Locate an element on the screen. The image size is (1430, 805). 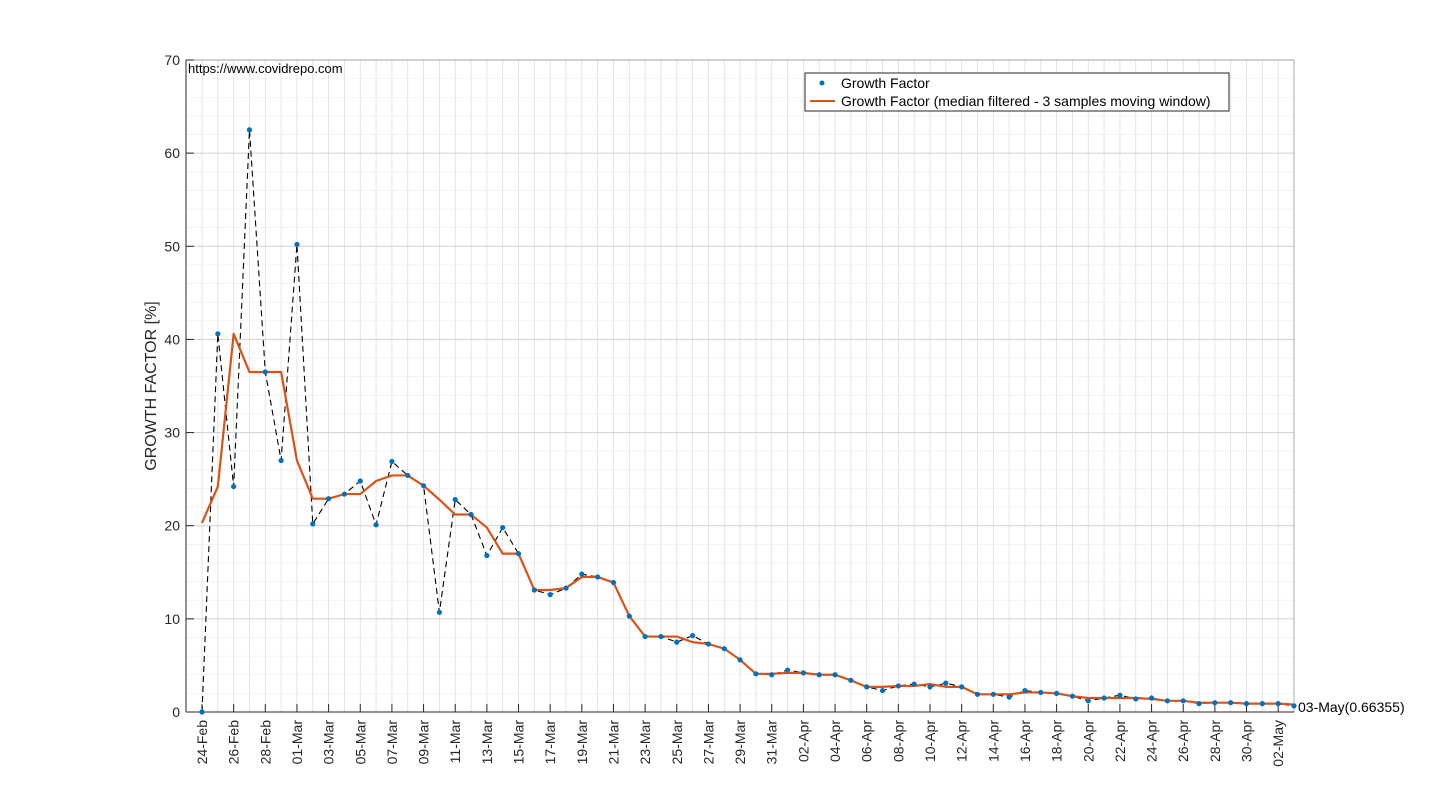
y-tick-label: 20 is located at coordinates (172, 526).